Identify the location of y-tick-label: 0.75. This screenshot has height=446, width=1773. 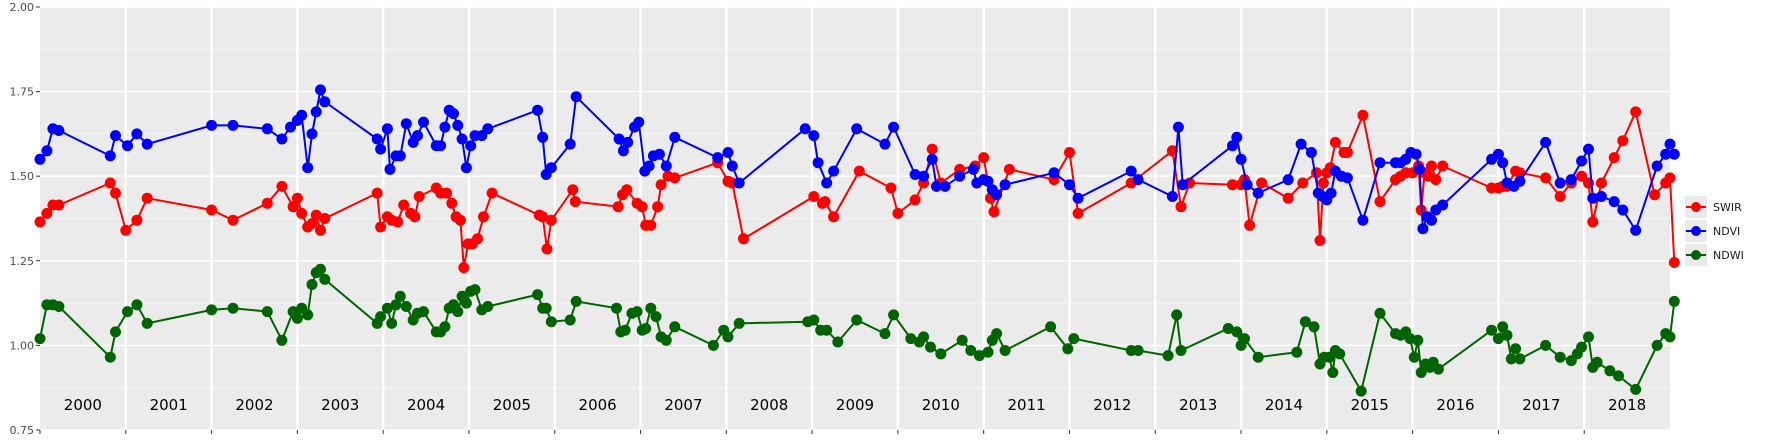
(22, 430).